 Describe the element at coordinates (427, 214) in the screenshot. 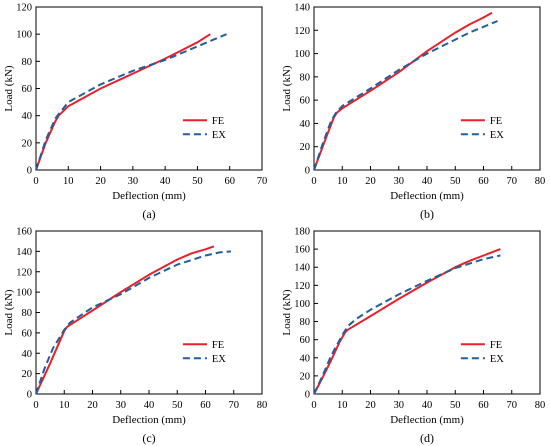

I see `panel-label: (b)` at that location.